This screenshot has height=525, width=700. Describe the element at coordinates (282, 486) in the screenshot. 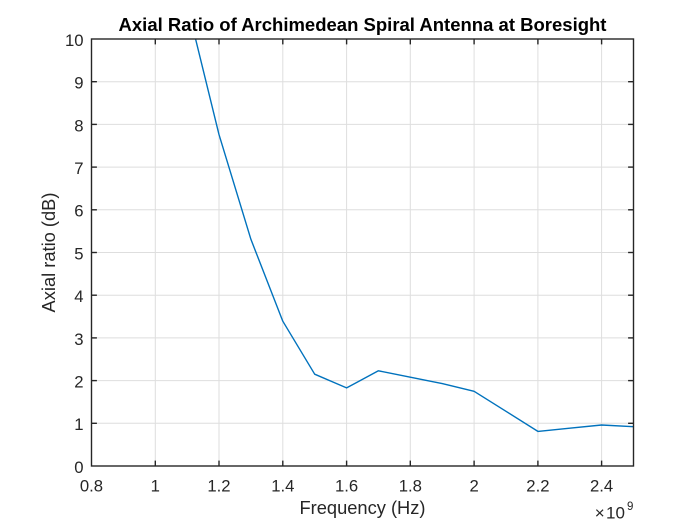

I see `svg-text: 1.4` at that location.